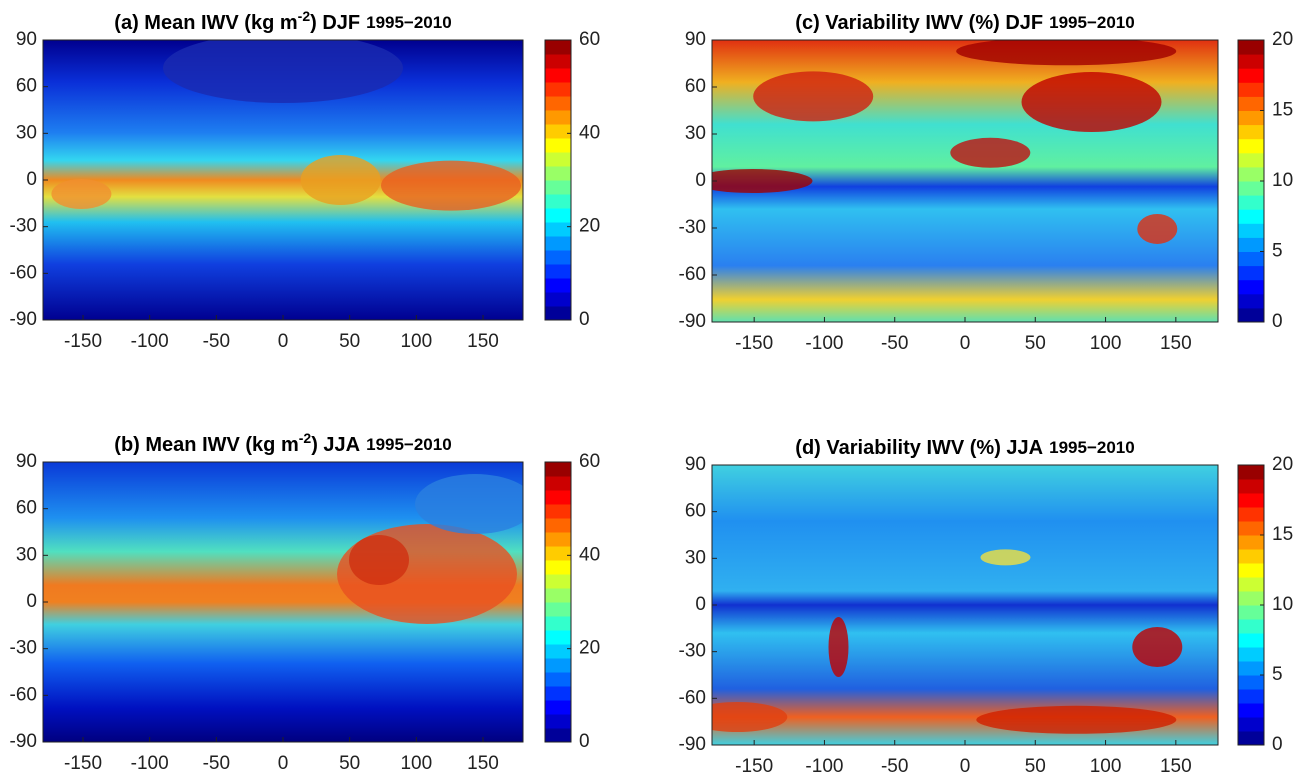  I want to click on title-part: (a) Mean IWV (kg m, so click(205, 23).